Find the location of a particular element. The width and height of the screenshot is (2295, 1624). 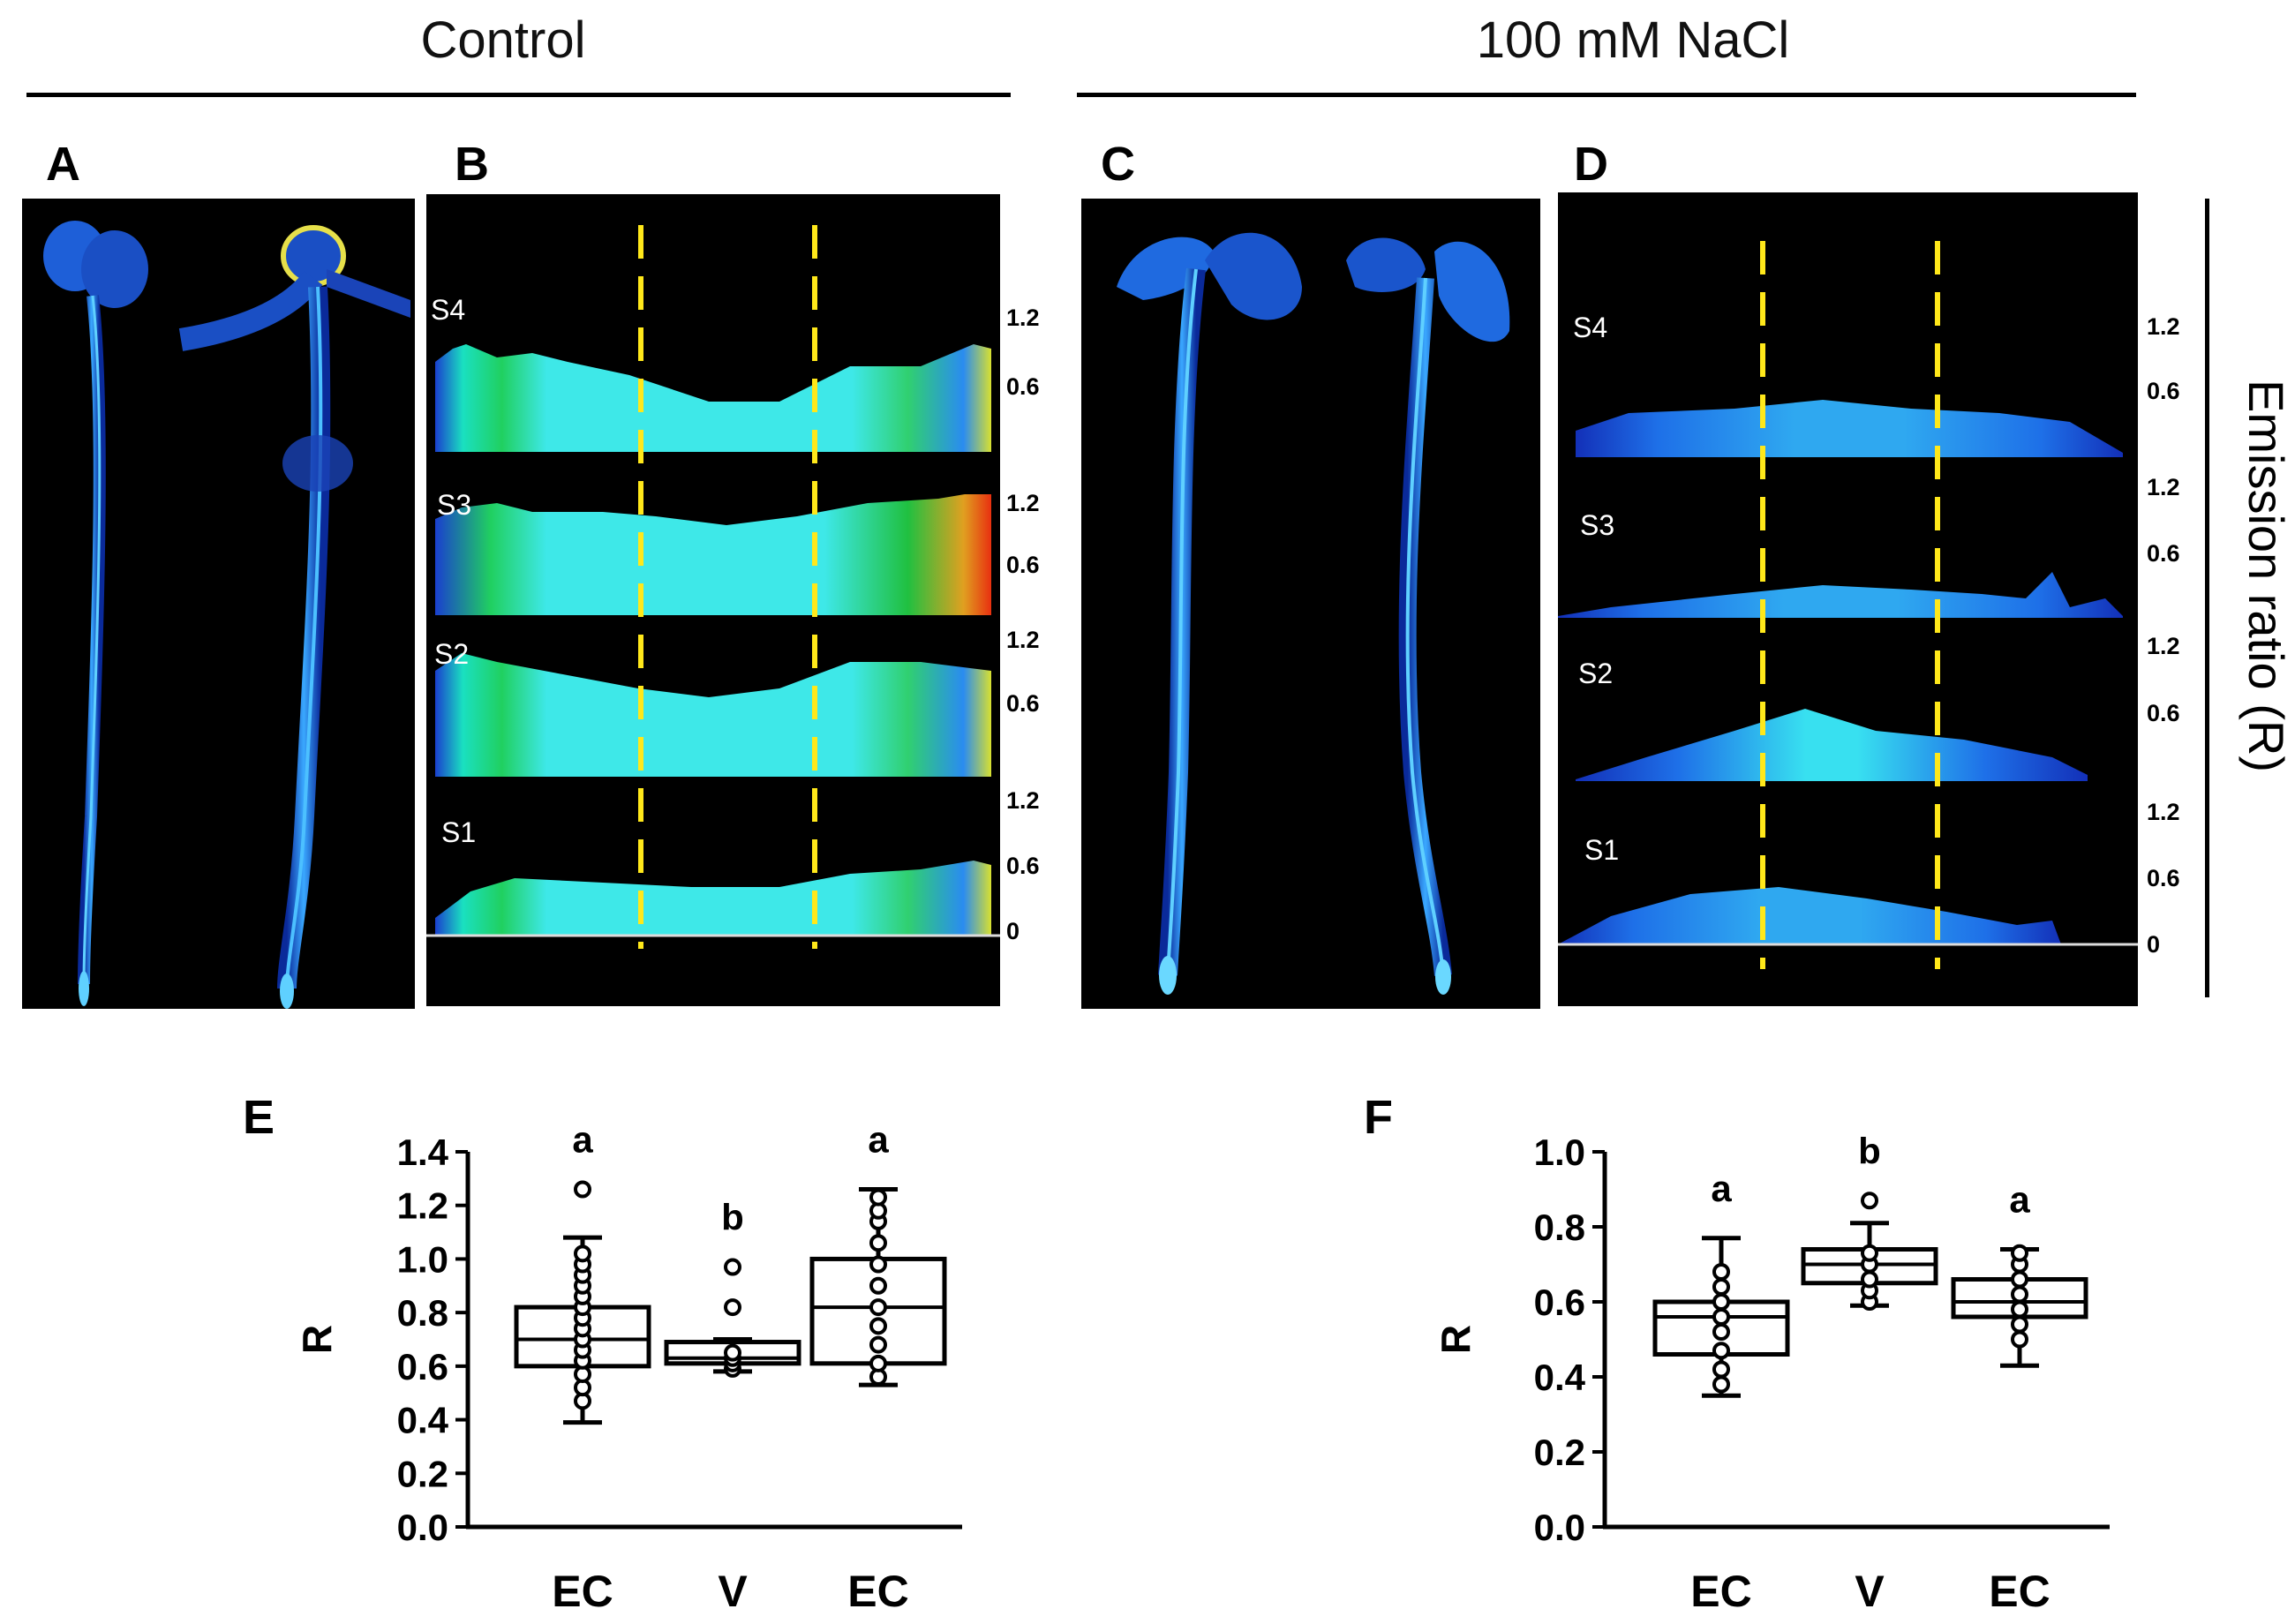

panel-label-e: E is located at coordinates (259, 1117).